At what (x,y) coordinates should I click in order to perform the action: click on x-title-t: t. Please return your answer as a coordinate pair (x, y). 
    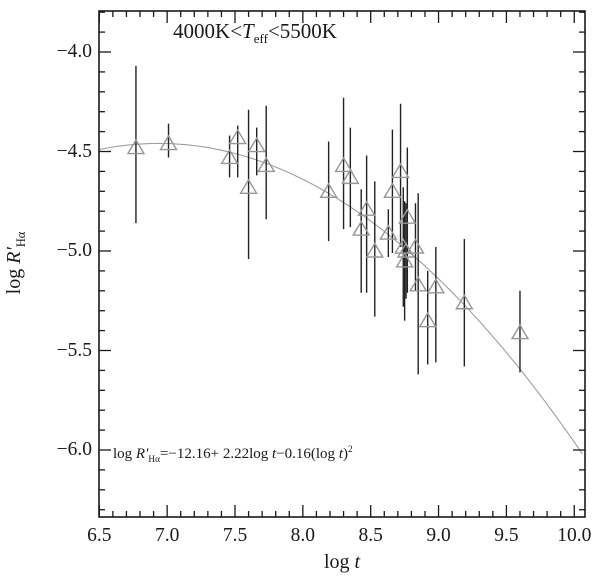
    Looking at the image, I should click on (357, 562).